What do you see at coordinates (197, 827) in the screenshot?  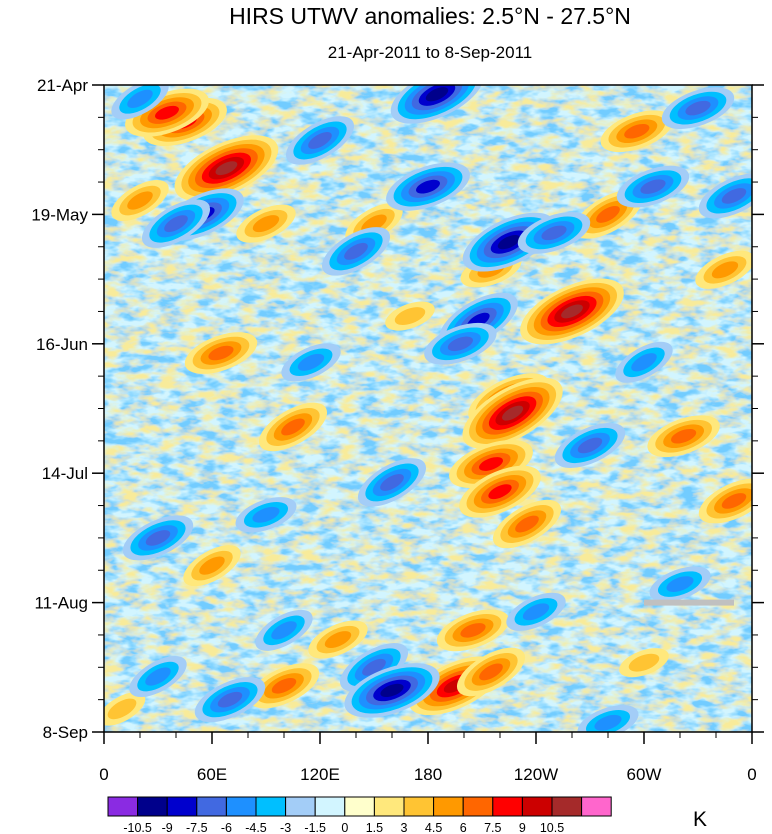 I see `colorbar-label: -7.5` at bounding box center [197, 827].